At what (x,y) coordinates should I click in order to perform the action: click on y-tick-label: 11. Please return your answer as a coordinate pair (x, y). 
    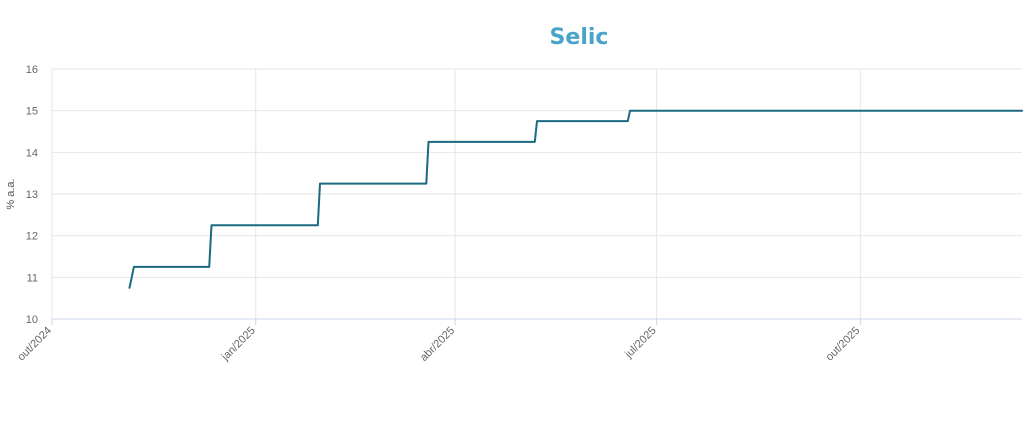
    Looking at the image, I should click on (32, 278).